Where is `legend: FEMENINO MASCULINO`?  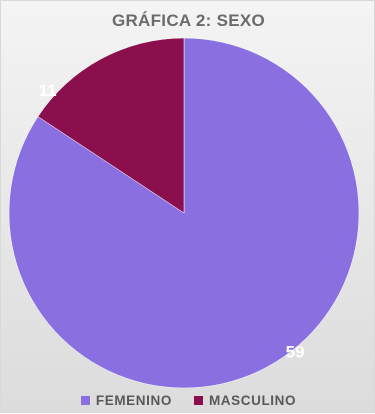 legend: FEMENINO MASCULINO is located at coordinates (188, 400).